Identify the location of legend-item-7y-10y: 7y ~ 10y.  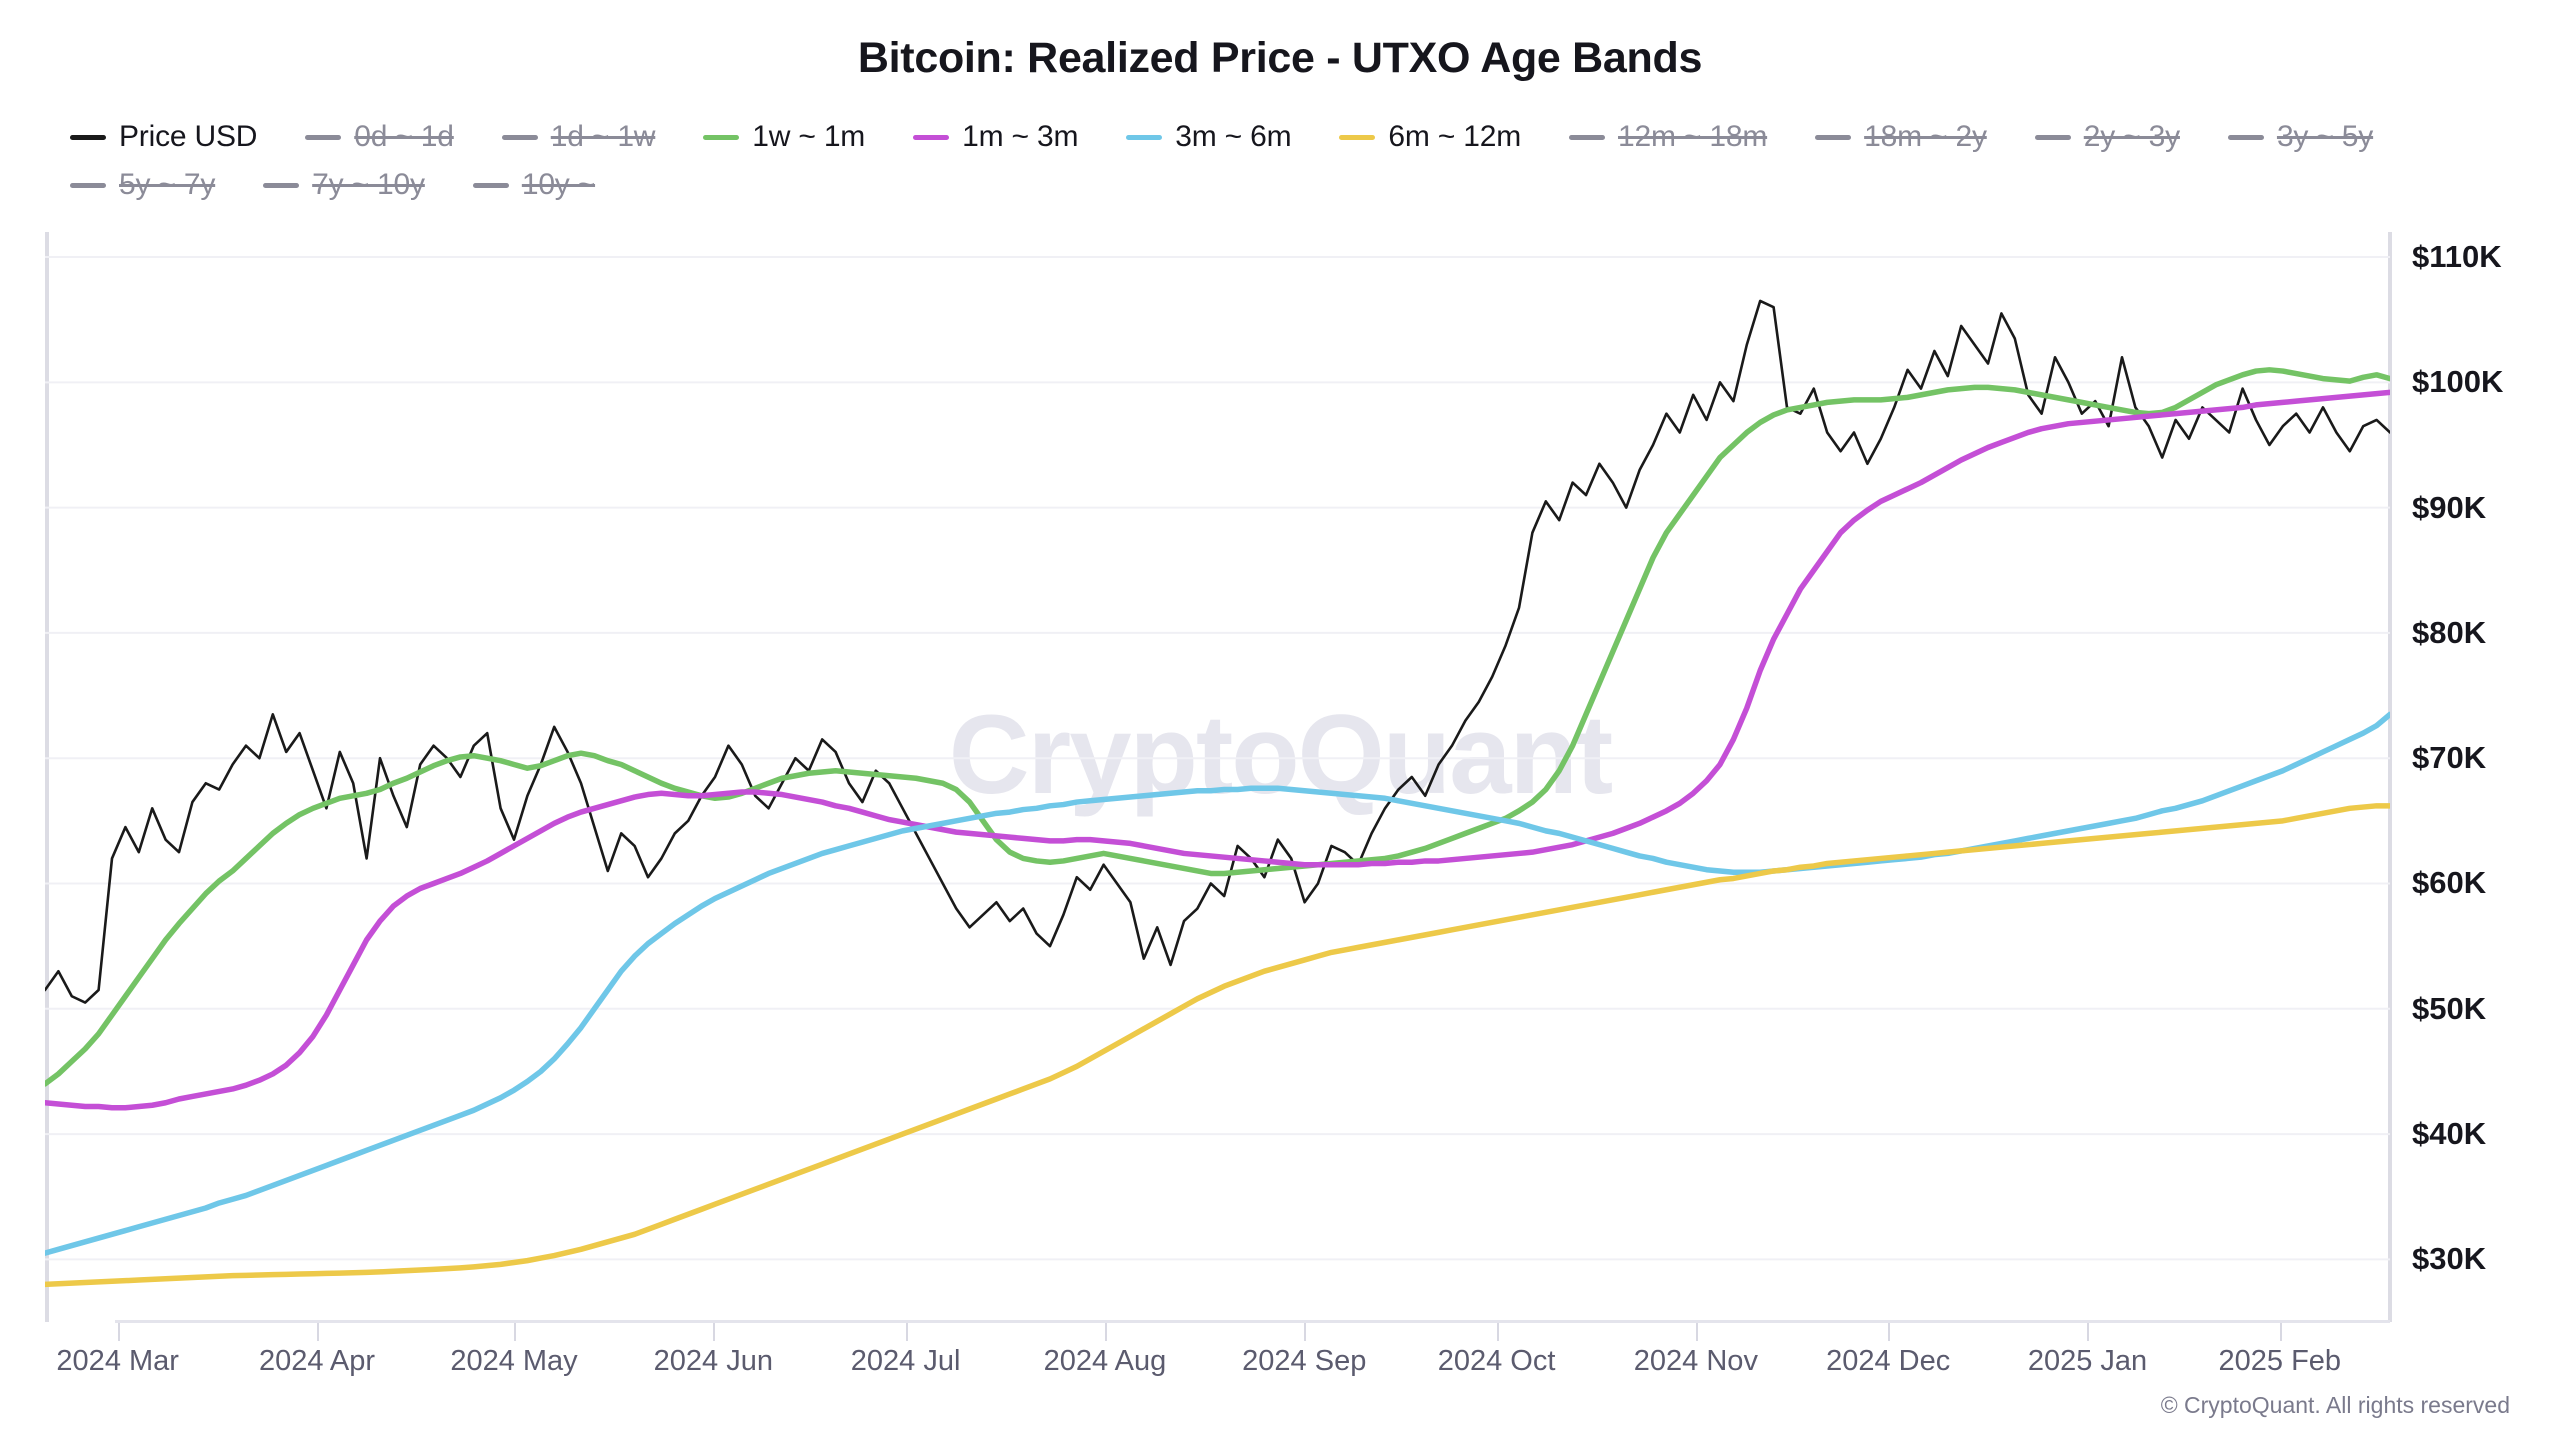
(344, 185).